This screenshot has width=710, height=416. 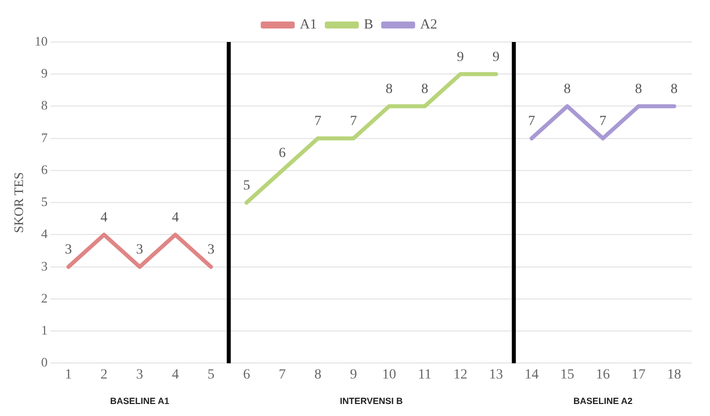 What do you see at coordinates (429, 25) in the screenshot?
I see `legend-label: A2` at bounding box center [429, 25].